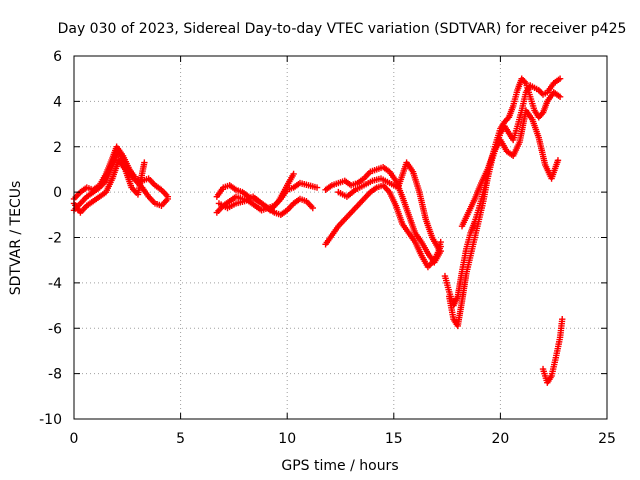 The width and height of the screenshot is (640, 480). Describe the element at coordinates (287, 439) in the screenshot. I see `x-tick-label: 10` at that location.